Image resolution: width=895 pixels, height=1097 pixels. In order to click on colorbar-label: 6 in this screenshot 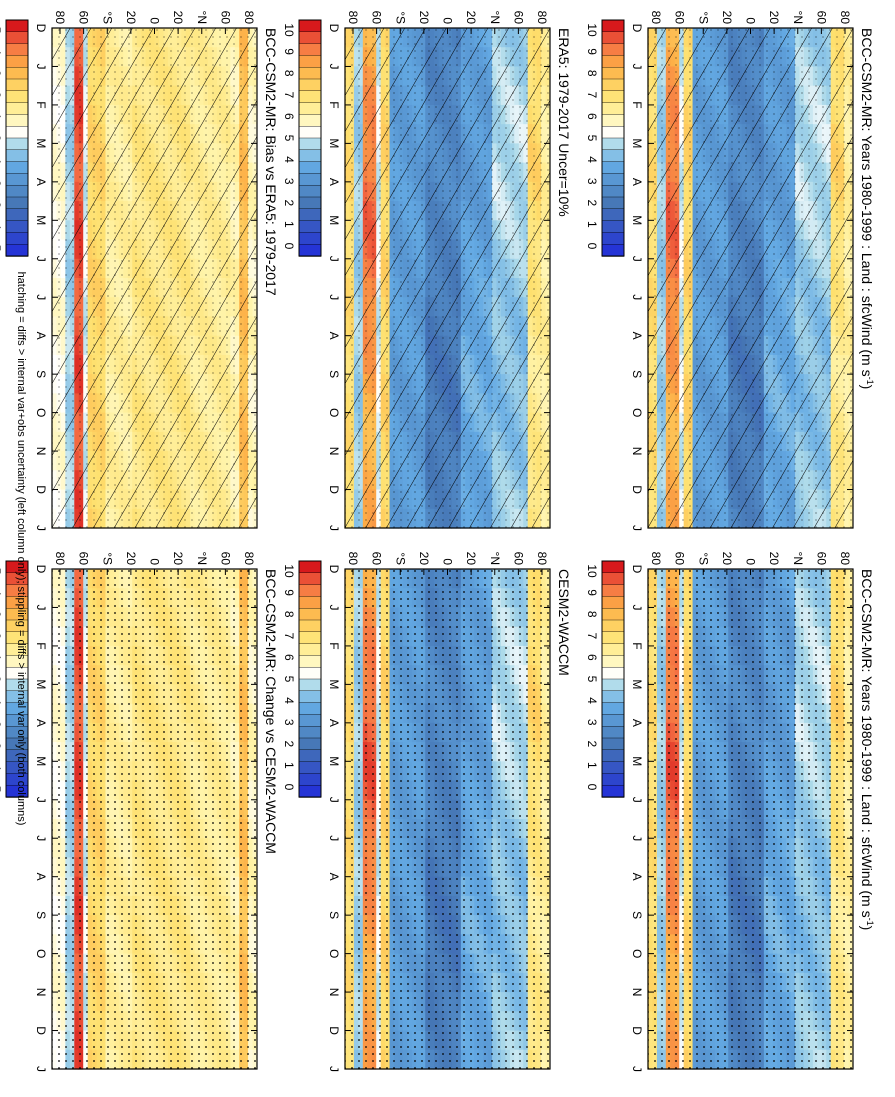, I will do `click(592, 116)`.